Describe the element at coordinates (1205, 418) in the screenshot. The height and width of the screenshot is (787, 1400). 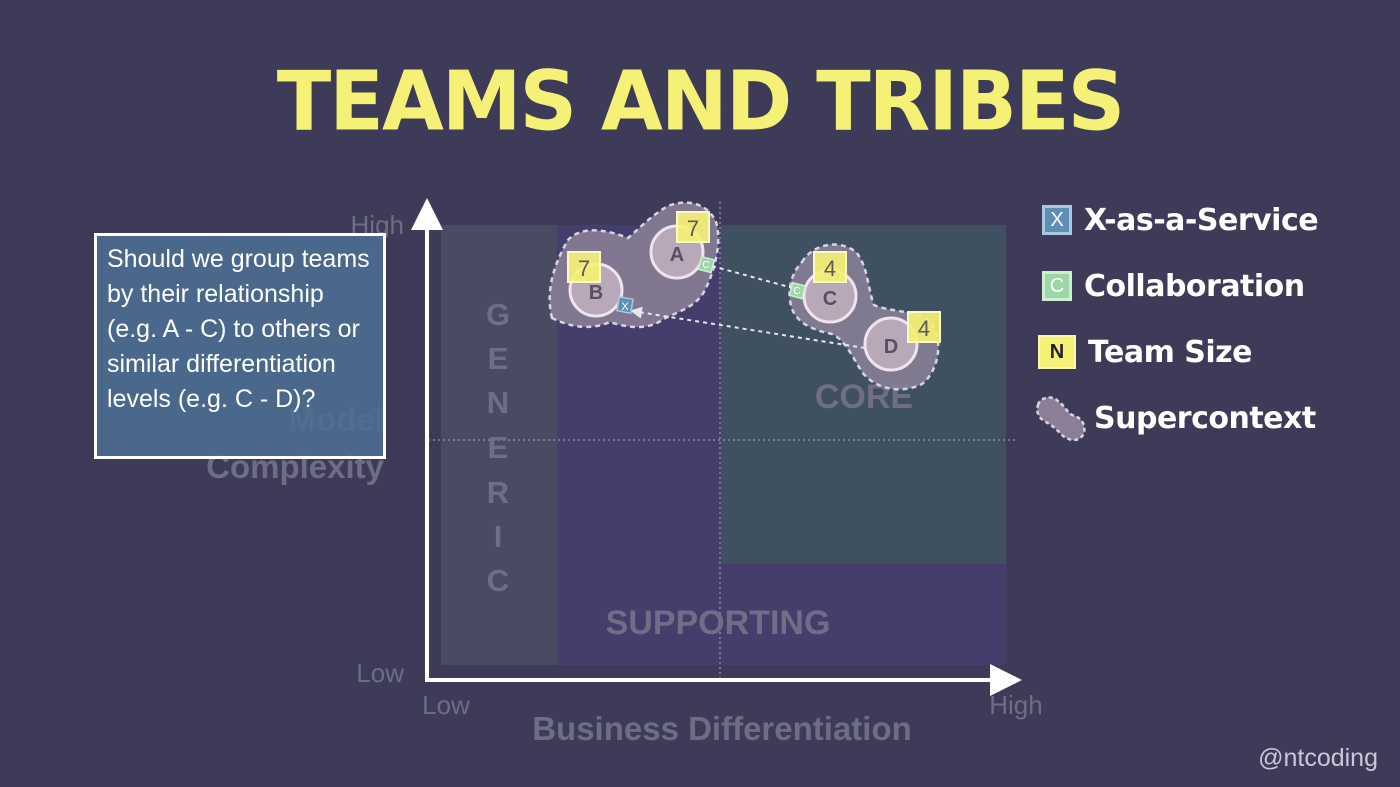
I see `legend-label: Supercontext` at that location.